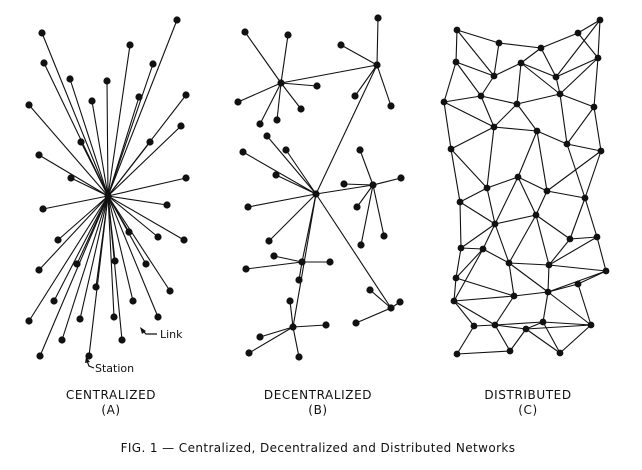 The width and height of the screenshot is (642, 470). What do you see at coordinates (171, 334) in the screenshot?
I see `link-label: Link` at bounding box center [171, 334].